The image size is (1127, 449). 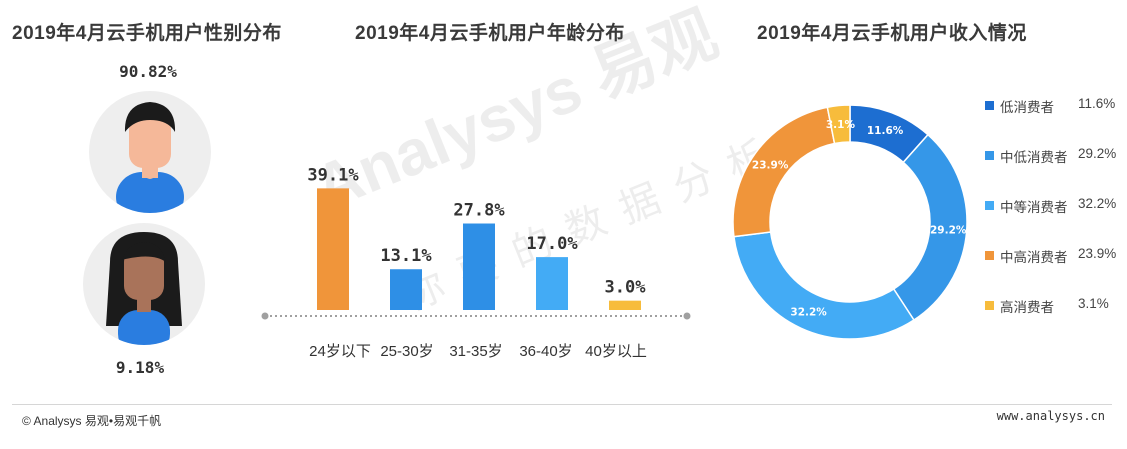 What do you see at coordinates (626, 288) in the screenshot?
I see `age-bar-label-4: 3.0%` at bounding box center [626, 288].